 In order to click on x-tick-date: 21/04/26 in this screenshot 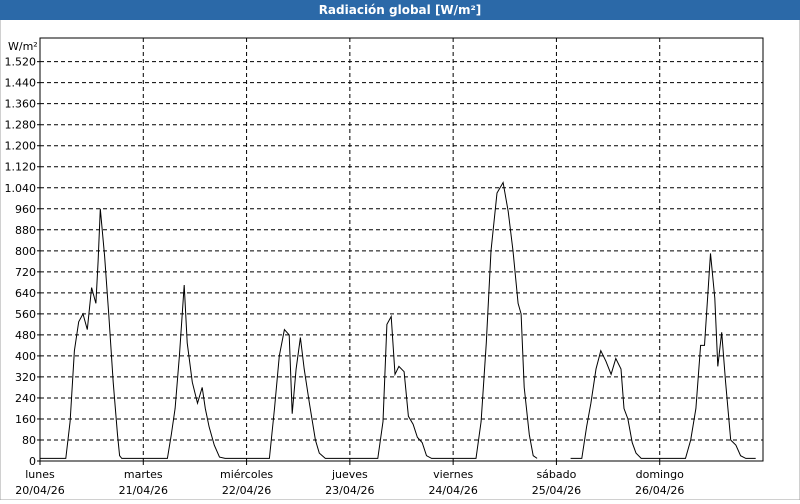, I will do `click(143, 490)`.